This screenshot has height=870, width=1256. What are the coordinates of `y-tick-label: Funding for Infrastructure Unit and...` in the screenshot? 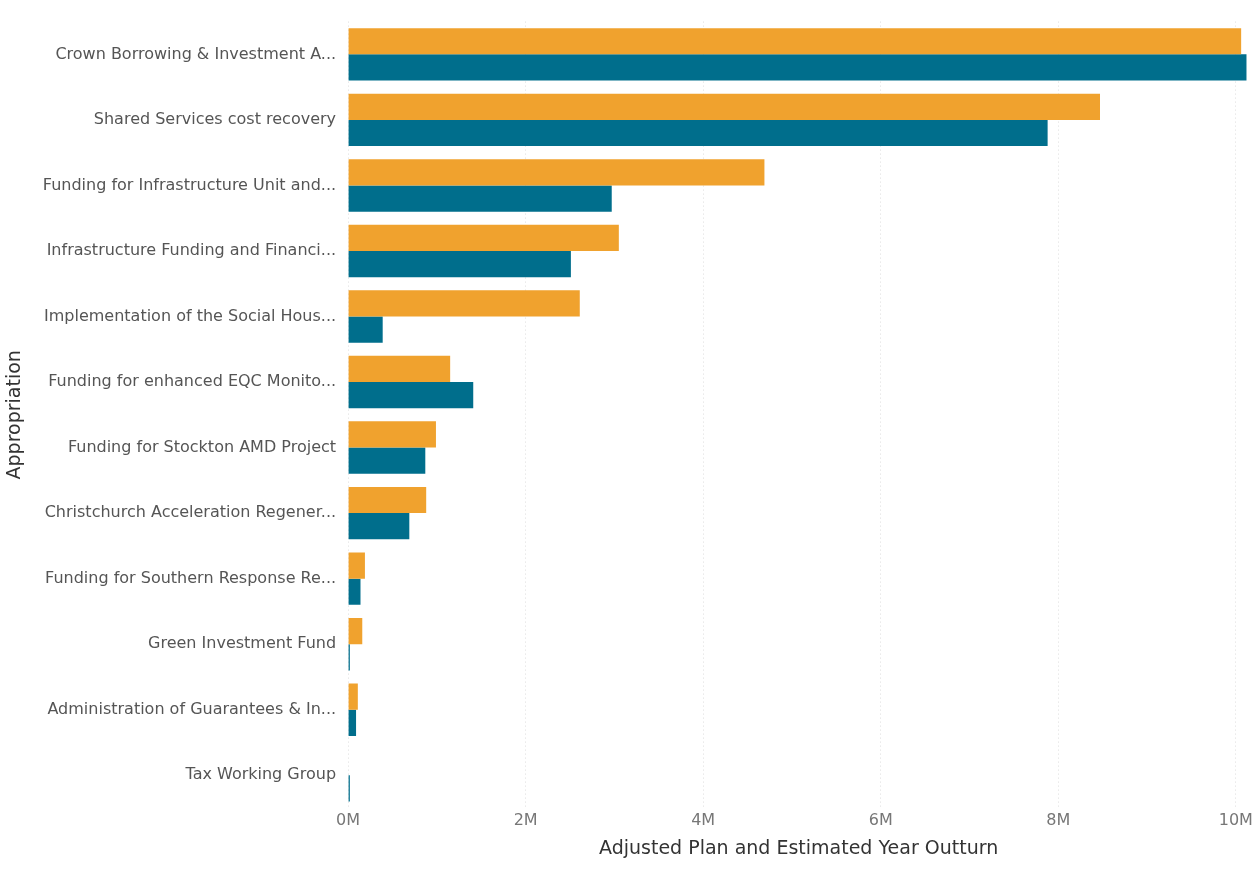 It's located at (189, 184).